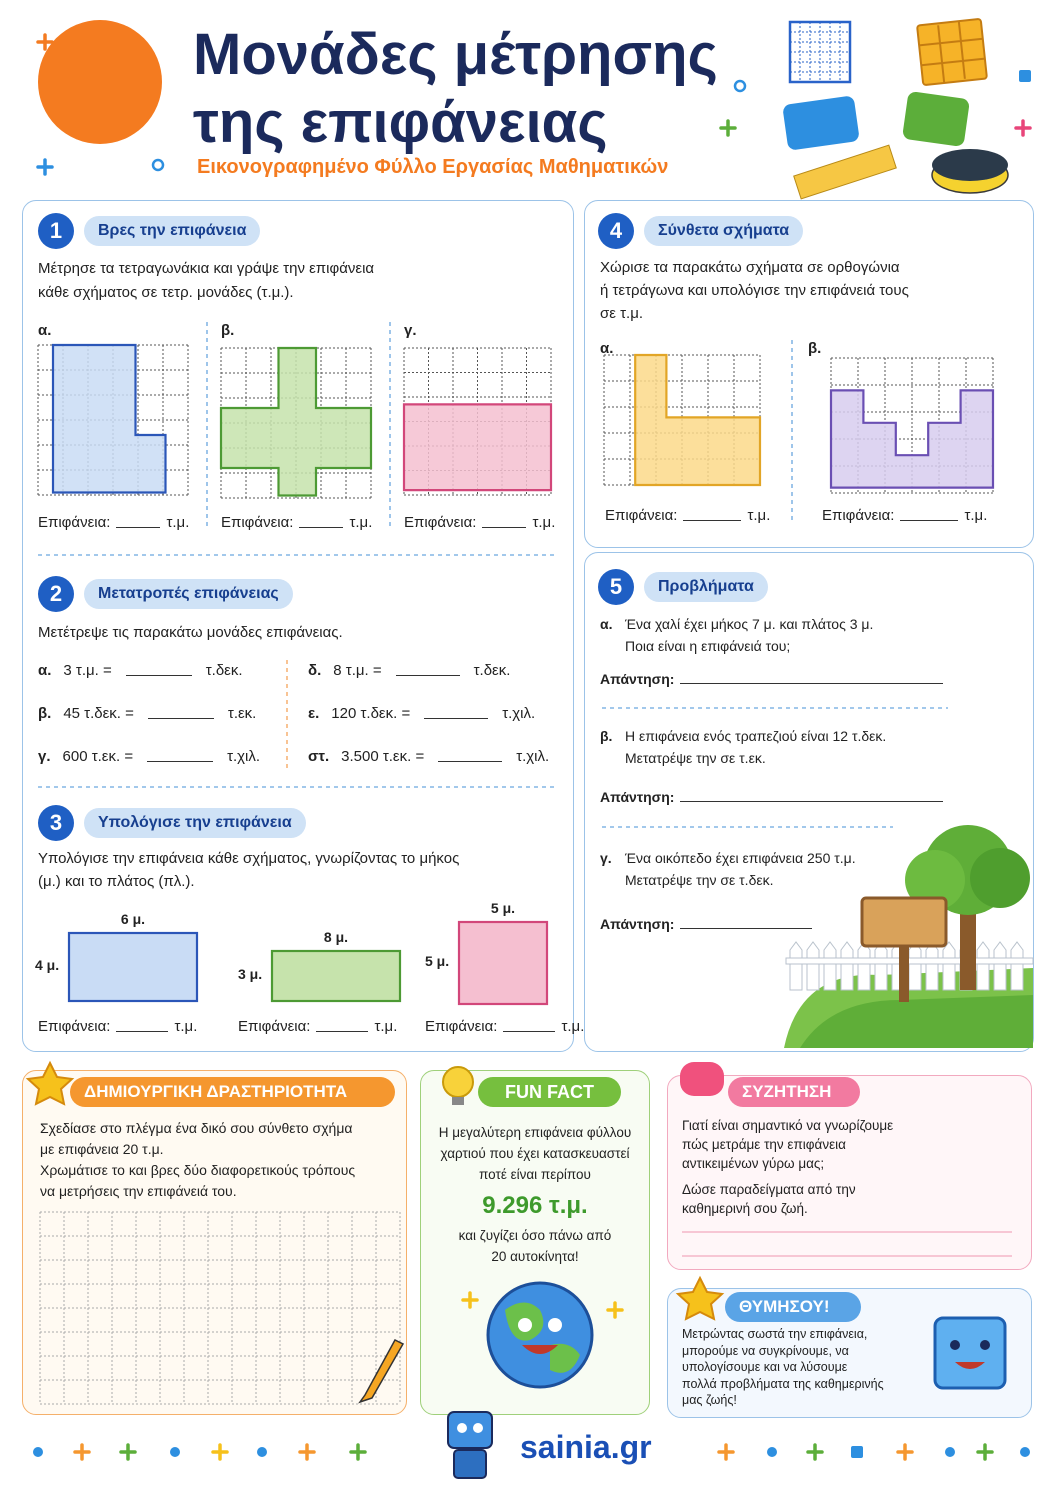 The width and height of the screenshot is (1055, 1491). I want to click on robot, so click(470, 1464).